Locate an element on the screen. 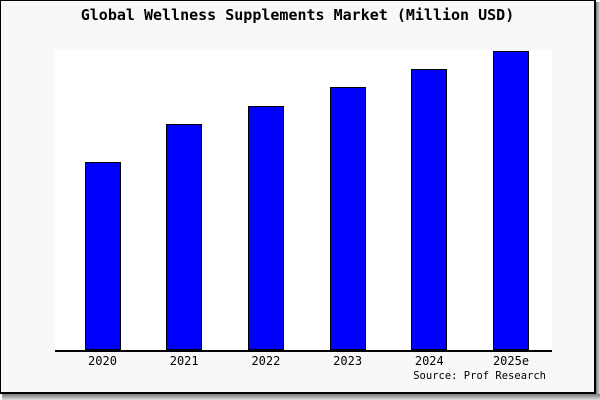 Image resolution: width=600 pixels, height=400 pixels. bar-2022 is located at coordinates (265, 228).